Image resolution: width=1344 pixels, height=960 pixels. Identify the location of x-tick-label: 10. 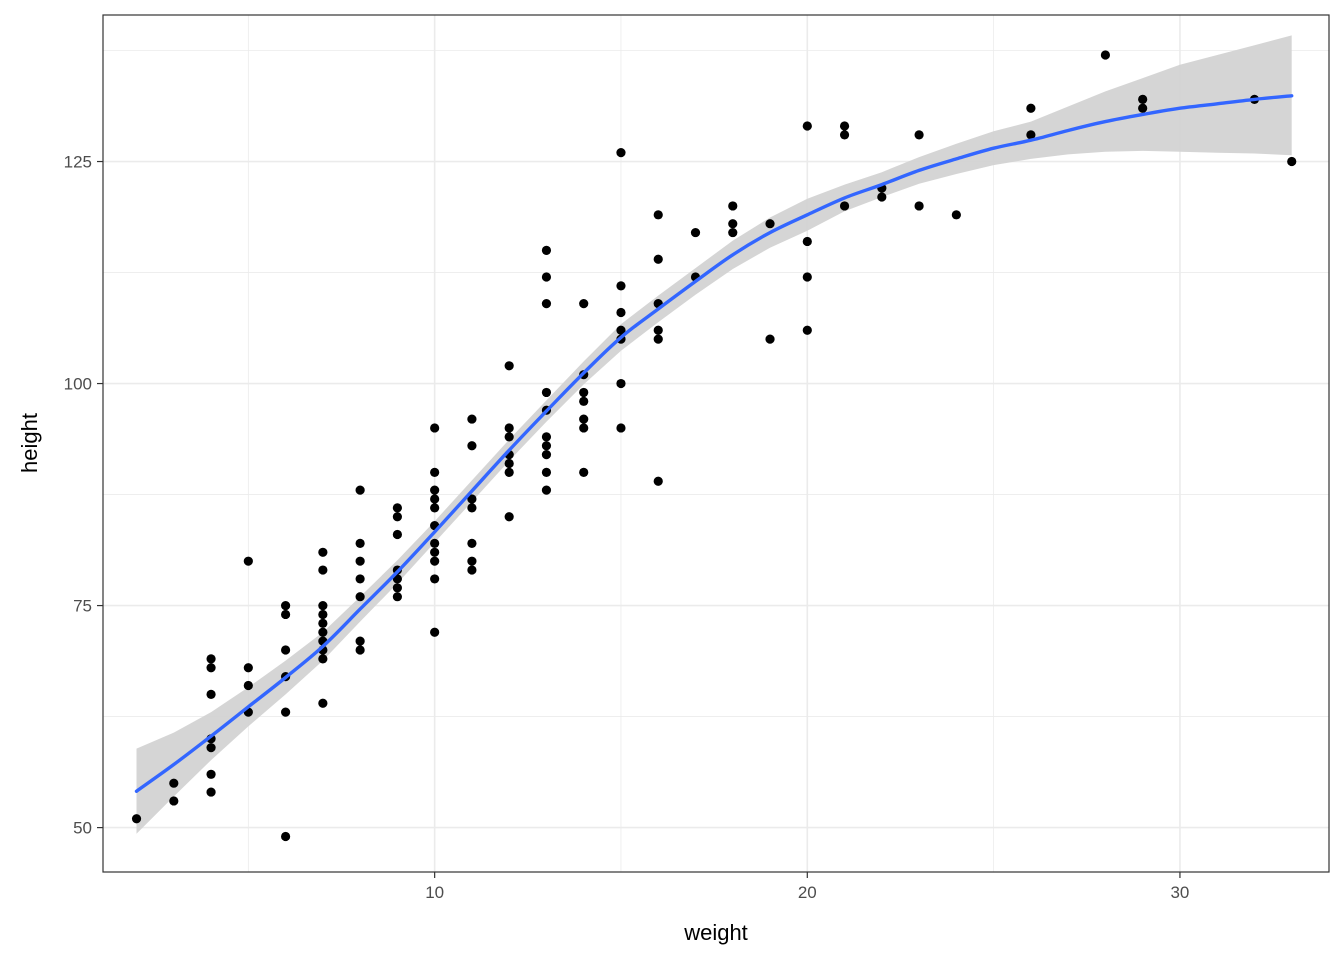
(434, 892).